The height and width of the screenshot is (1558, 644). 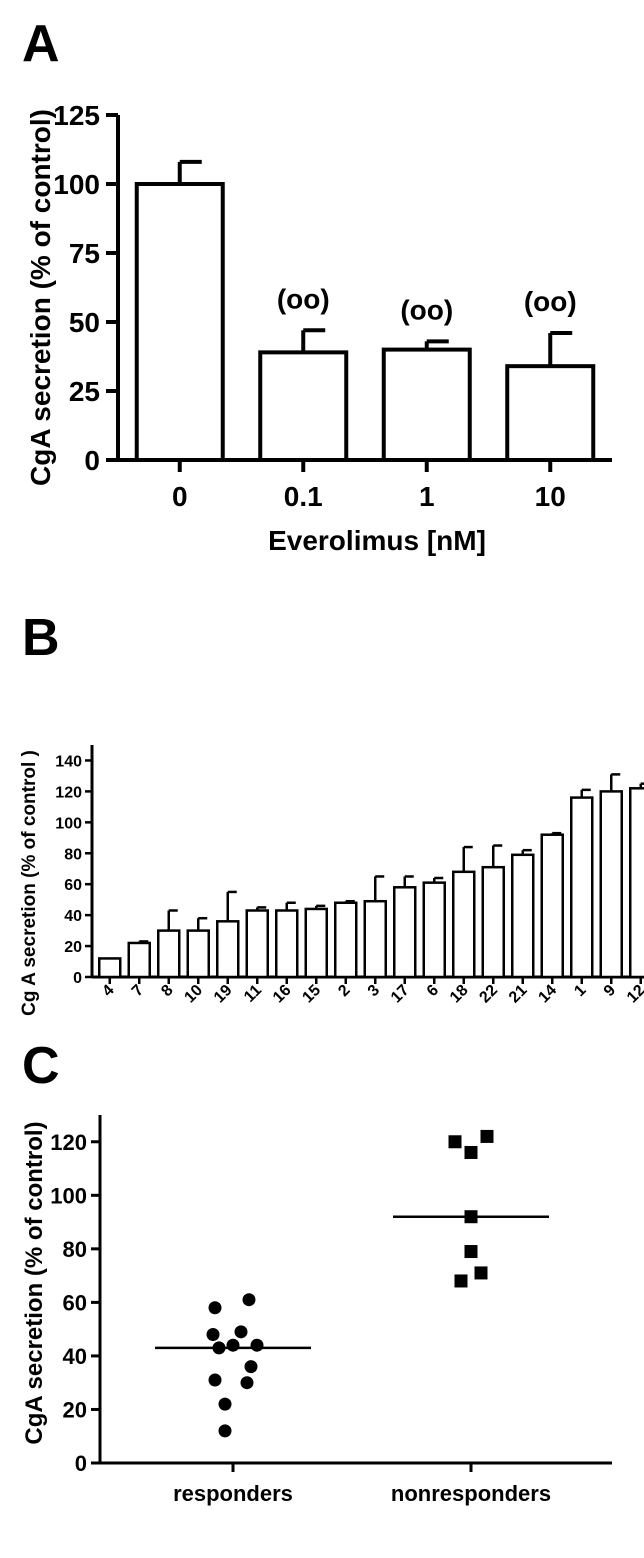 I want to click on x-tick-label: 4, so click(x=108, y=991).